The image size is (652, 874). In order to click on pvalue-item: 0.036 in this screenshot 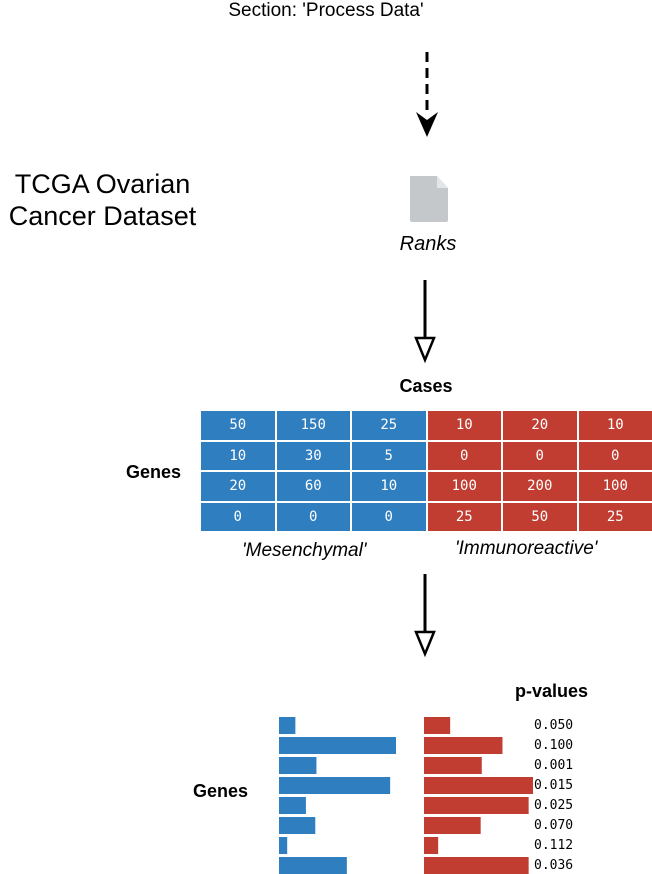, I will do `click(554, 865)`.